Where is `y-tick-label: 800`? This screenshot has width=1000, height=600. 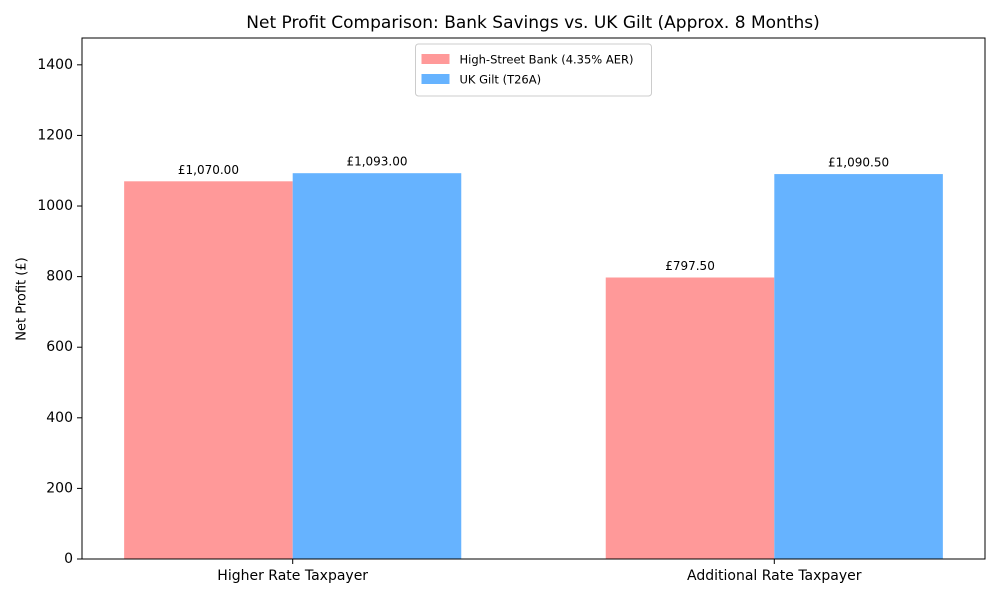 y-tick-label: 800 is located at coordinates (59, 277).